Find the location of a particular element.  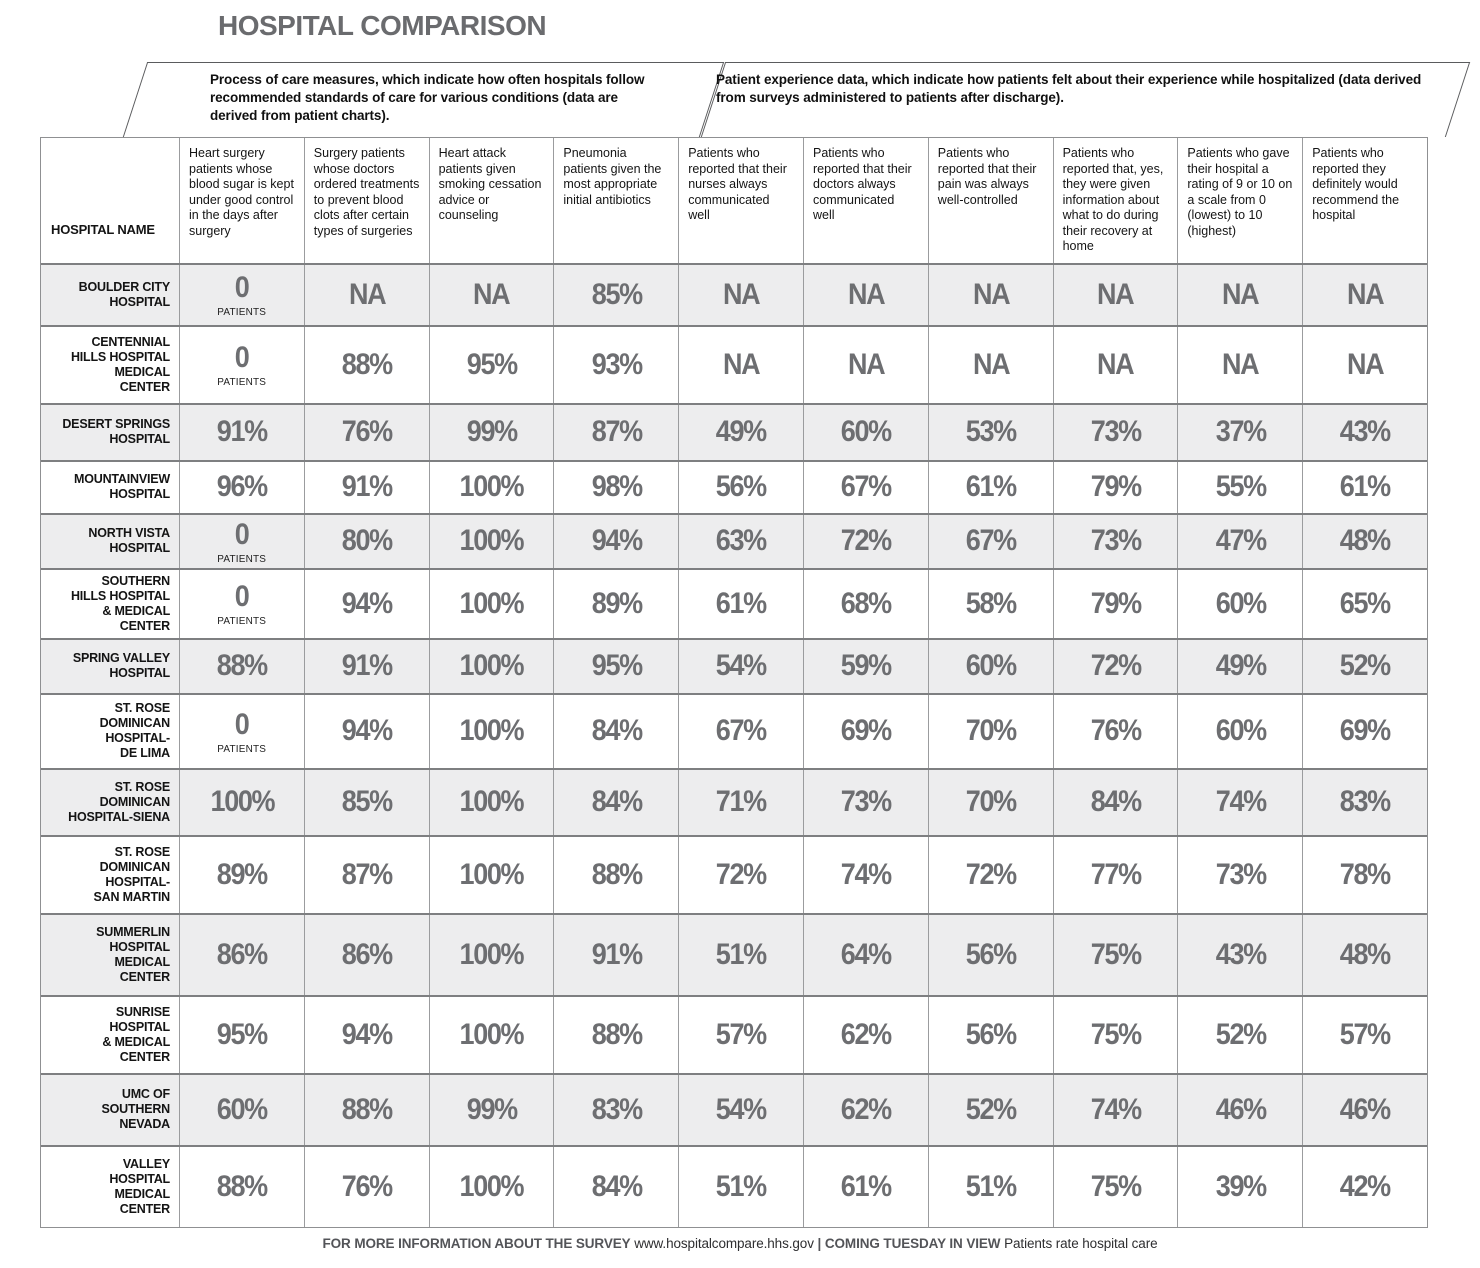

value-cell: 75% is located at coordinates (1115, 1034).